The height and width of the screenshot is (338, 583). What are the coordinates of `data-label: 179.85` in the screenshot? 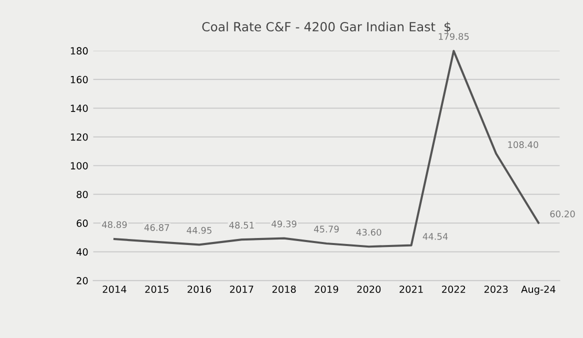 It's located at (453, 36).